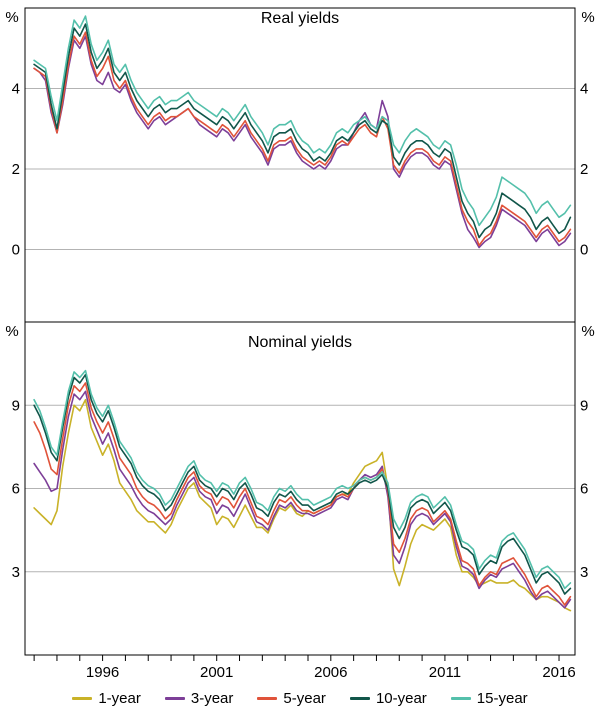 Image resolution: width=600 pixels, height=724 pixels. I want to click on legend: 1-year 3-year 5-year 10-year 15-year, so click(300, 698).